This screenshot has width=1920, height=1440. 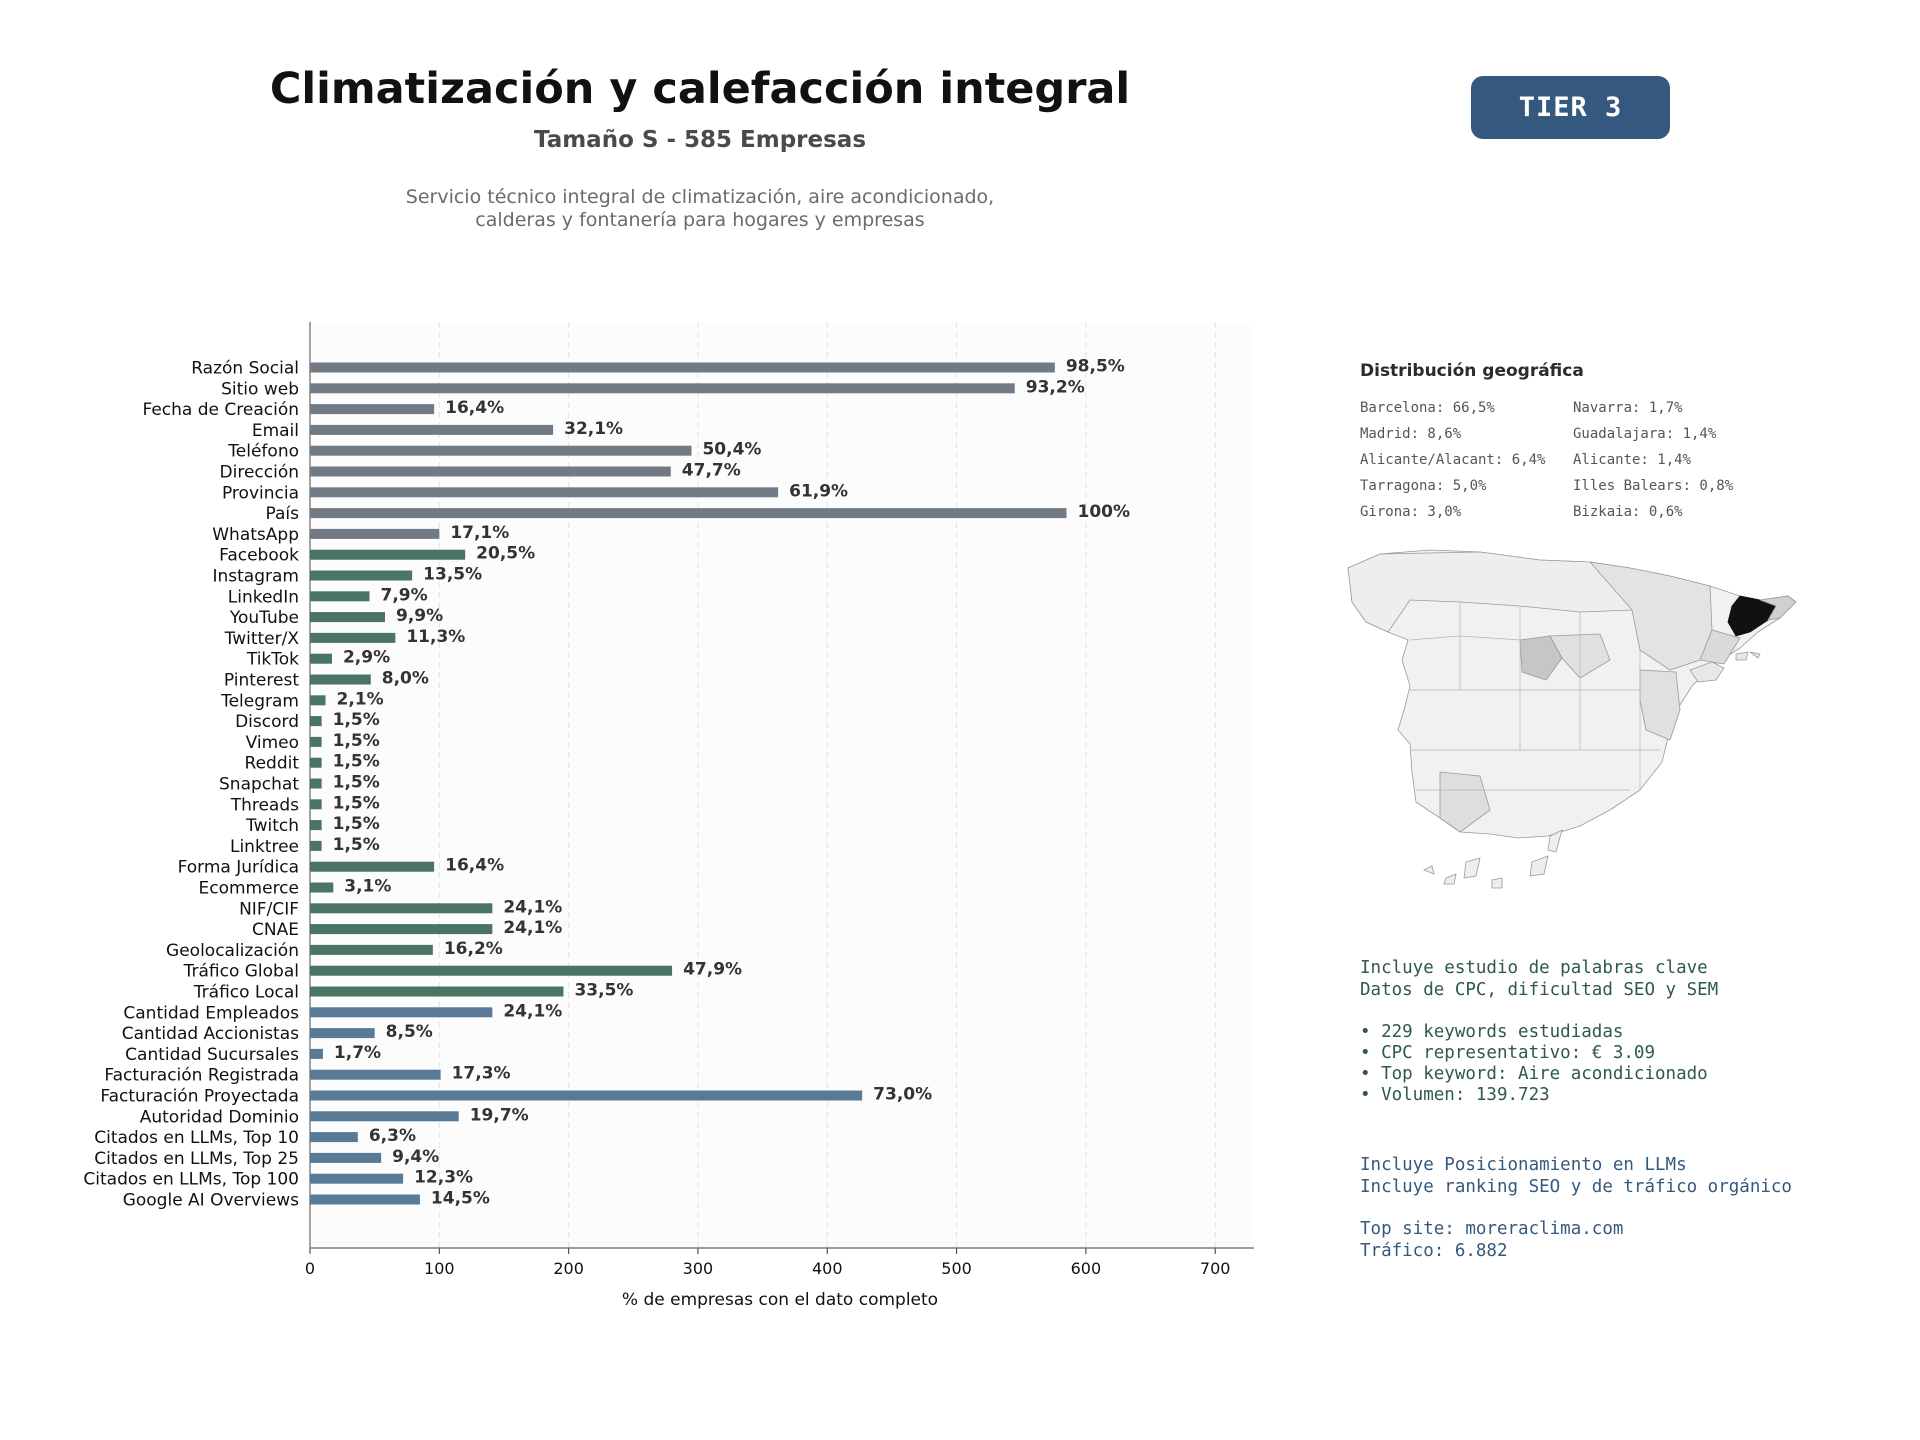 I want to click on data-label: 1,7%, so click(x=357, y=1053).